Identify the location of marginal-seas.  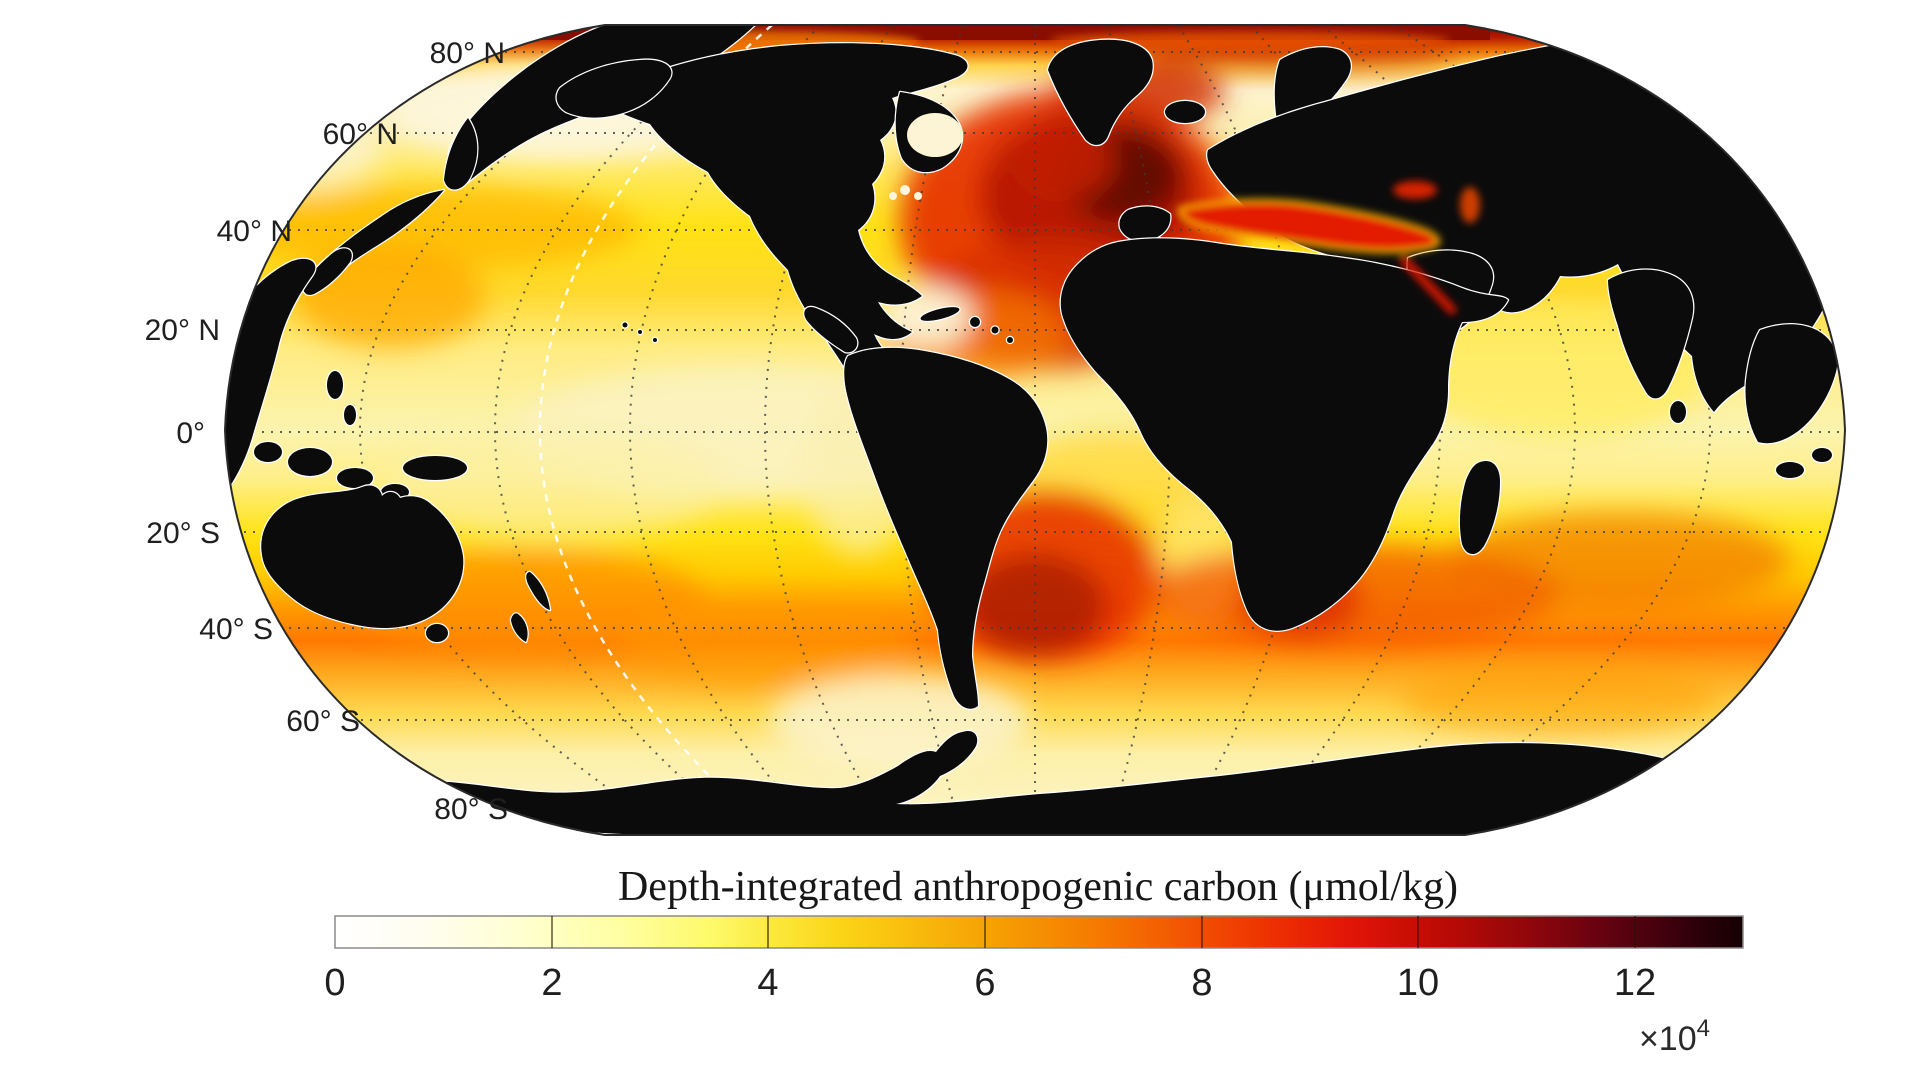
(1328, 248).